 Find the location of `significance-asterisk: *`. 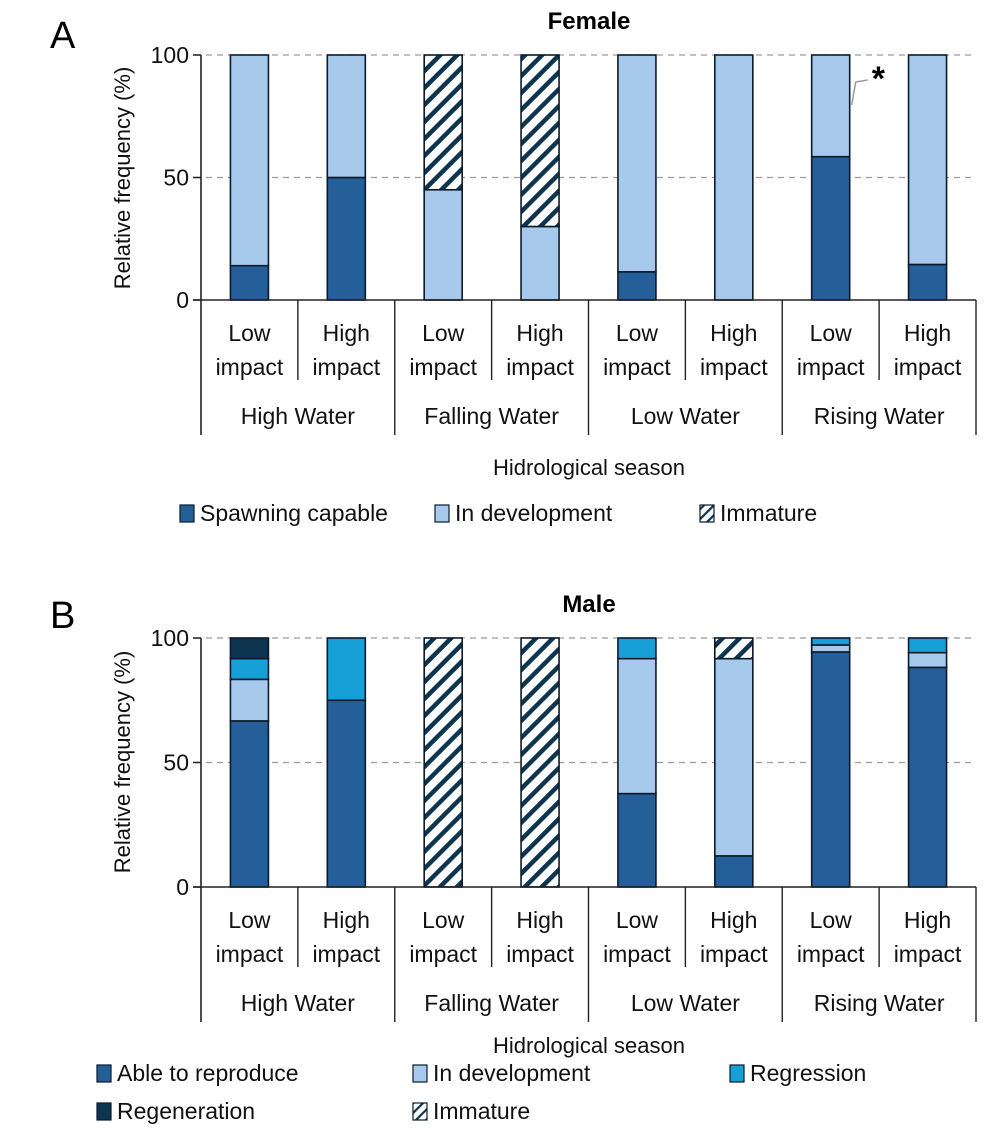

significance-asterisk: * is located at coordinates (879, 79).